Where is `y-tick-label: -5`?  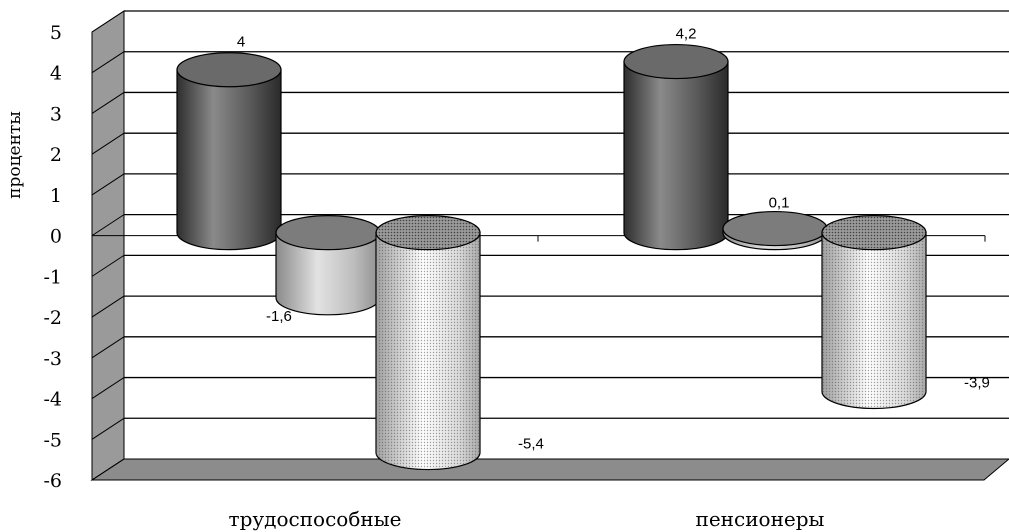 y-tick-label: -5 is located at coordinates (52, 440).